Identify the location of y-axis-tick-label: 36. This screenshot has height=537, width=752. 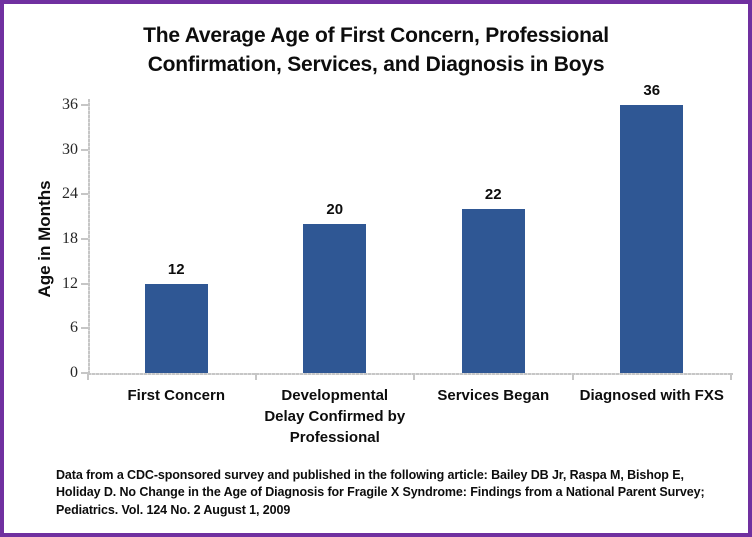
(70, 104).